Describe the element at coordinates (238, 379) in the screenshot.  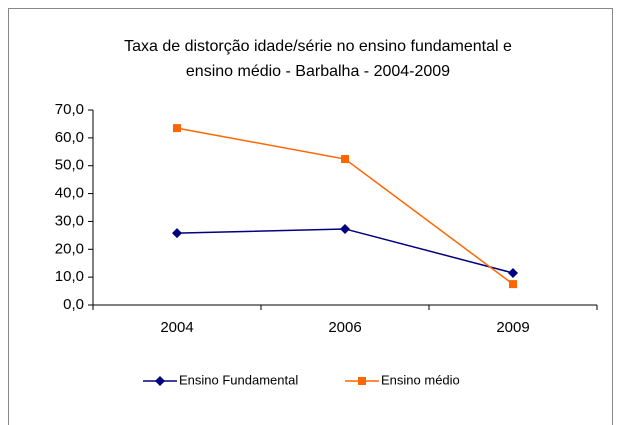
I see `legend-label: Ensino Fundamental` at that location.